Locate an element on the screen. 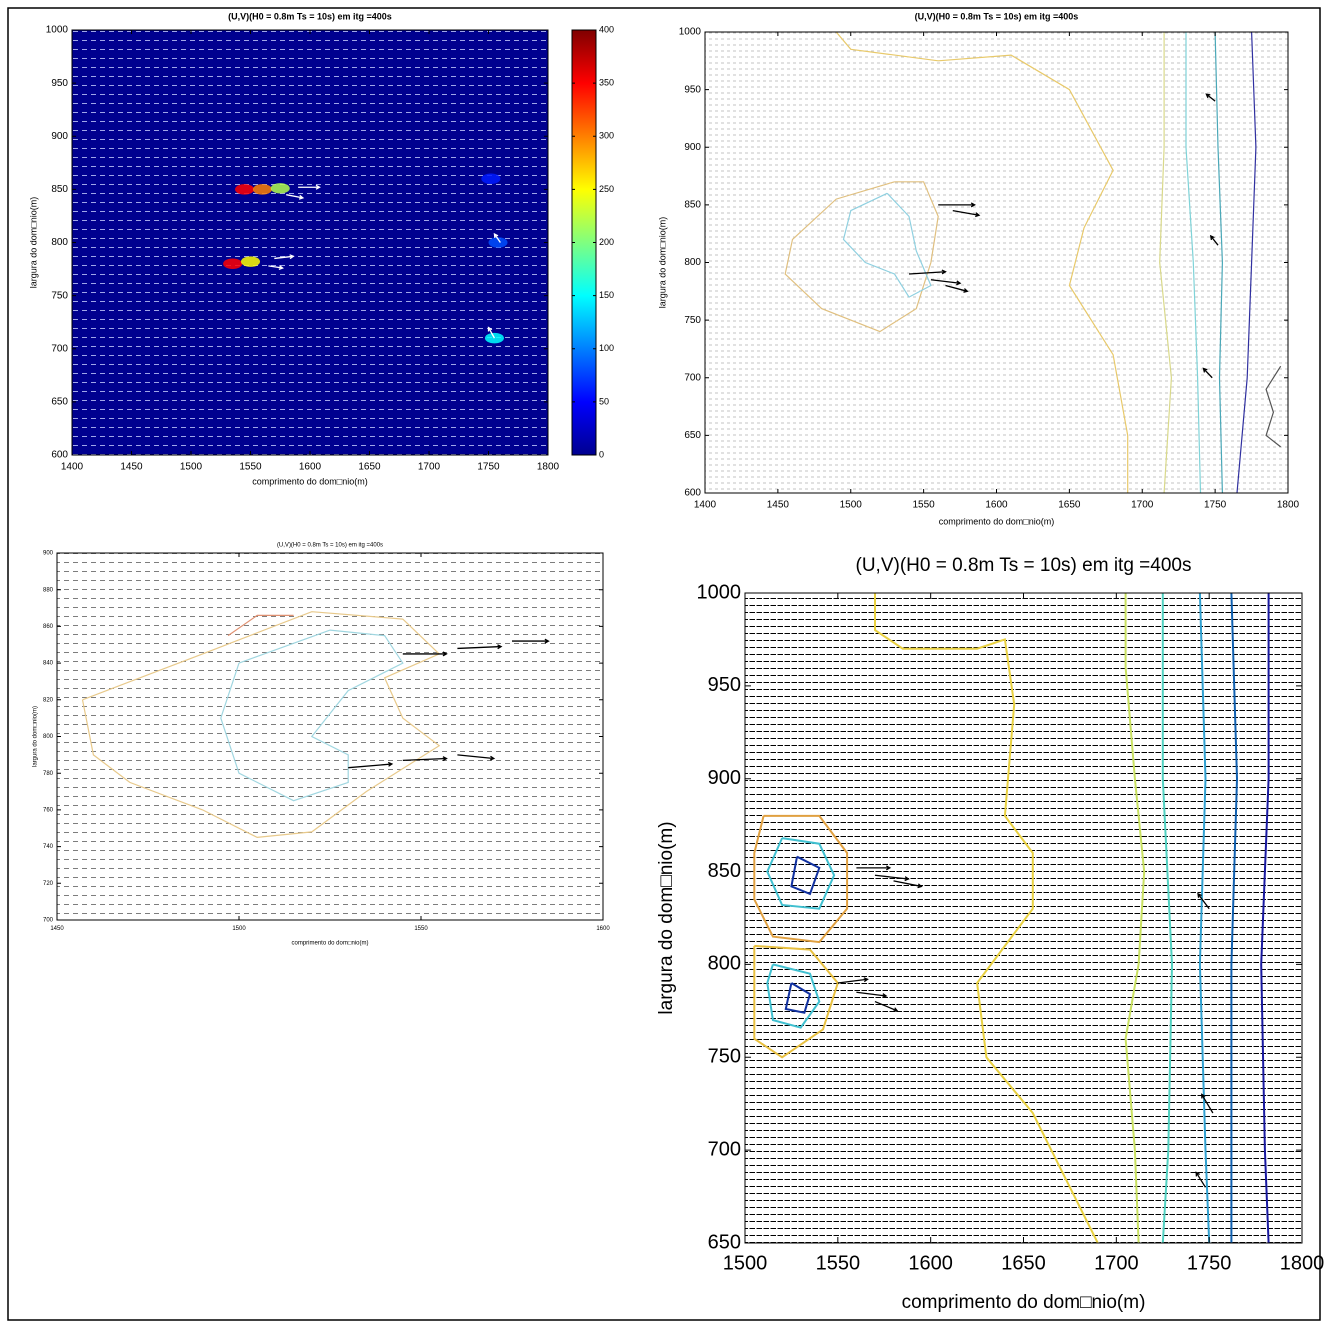  x-tick-label: 1500 is located at coordinates (191, 467).